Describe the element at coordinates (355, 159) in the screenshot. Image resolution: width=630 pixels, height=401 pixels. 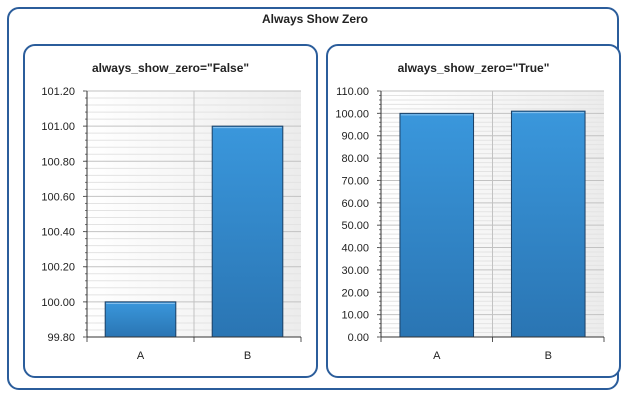
I see `y-tick-label: 80.00` at that location.